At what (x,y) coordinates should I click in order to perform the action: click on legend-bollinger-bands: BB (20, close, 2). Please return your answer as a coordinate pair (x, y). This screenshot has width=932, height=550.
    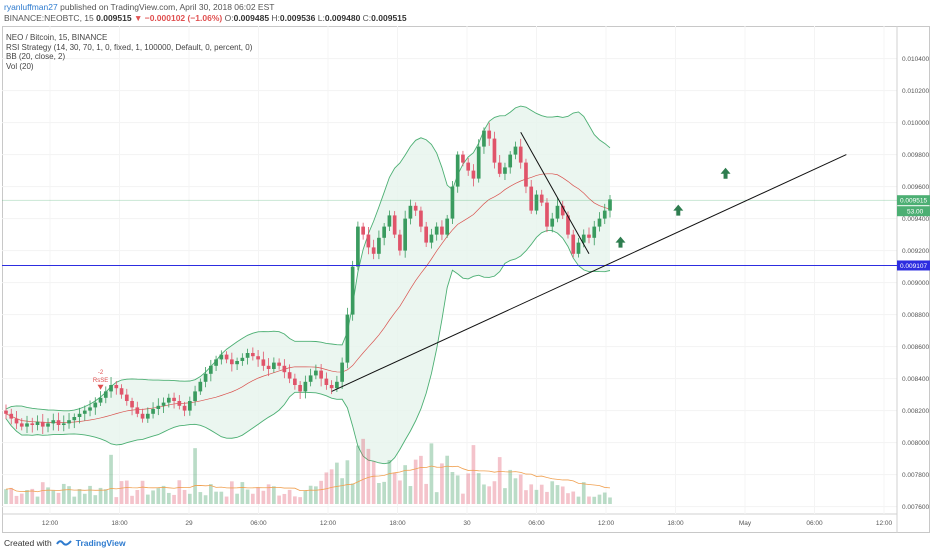
    Looking at the image, I should click on (36, 56).